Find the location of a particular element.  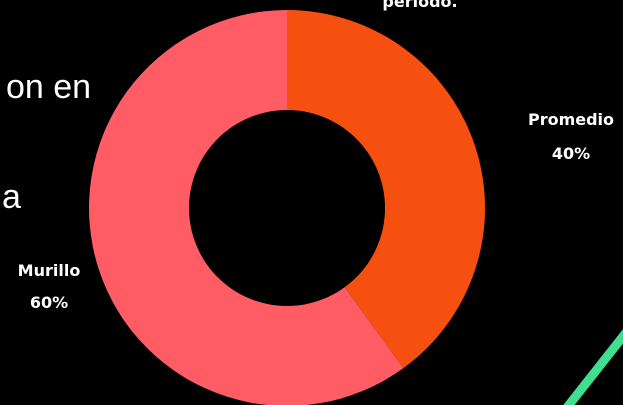

slice-label-murillo-percent: 60% is located at coordinates (49, 302).